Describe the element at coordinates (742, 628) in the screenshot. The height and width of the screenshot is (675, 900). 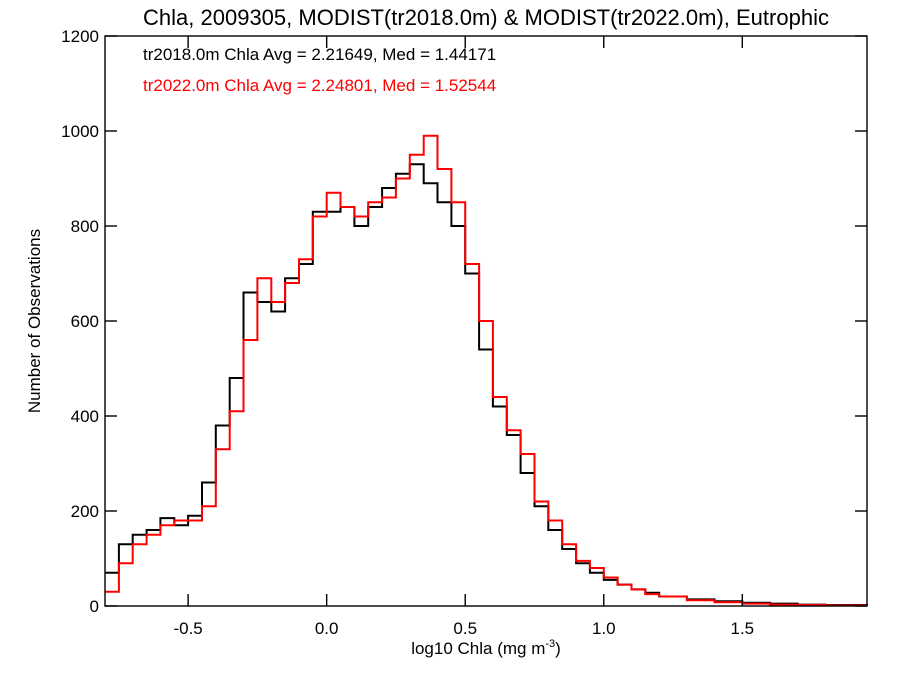
I see `x-tick-label: 1.5` at that location.